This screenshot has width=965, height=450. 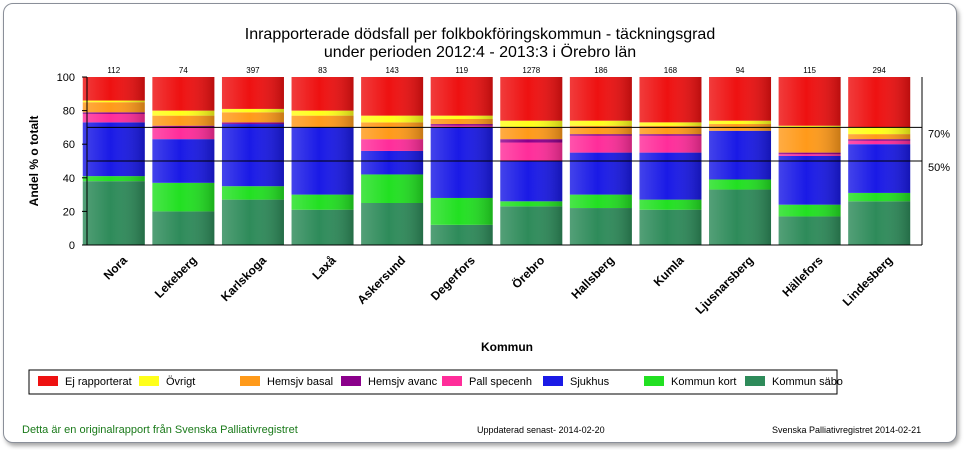 I want to click on y-tick-label: 80, so click(x=69, y=112).